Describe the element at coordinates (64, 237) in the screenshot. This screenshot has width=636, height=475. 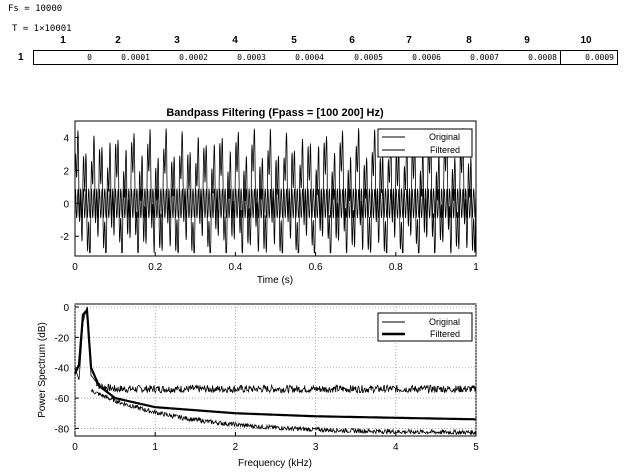
I see `y-tick-label: -2` at that location.